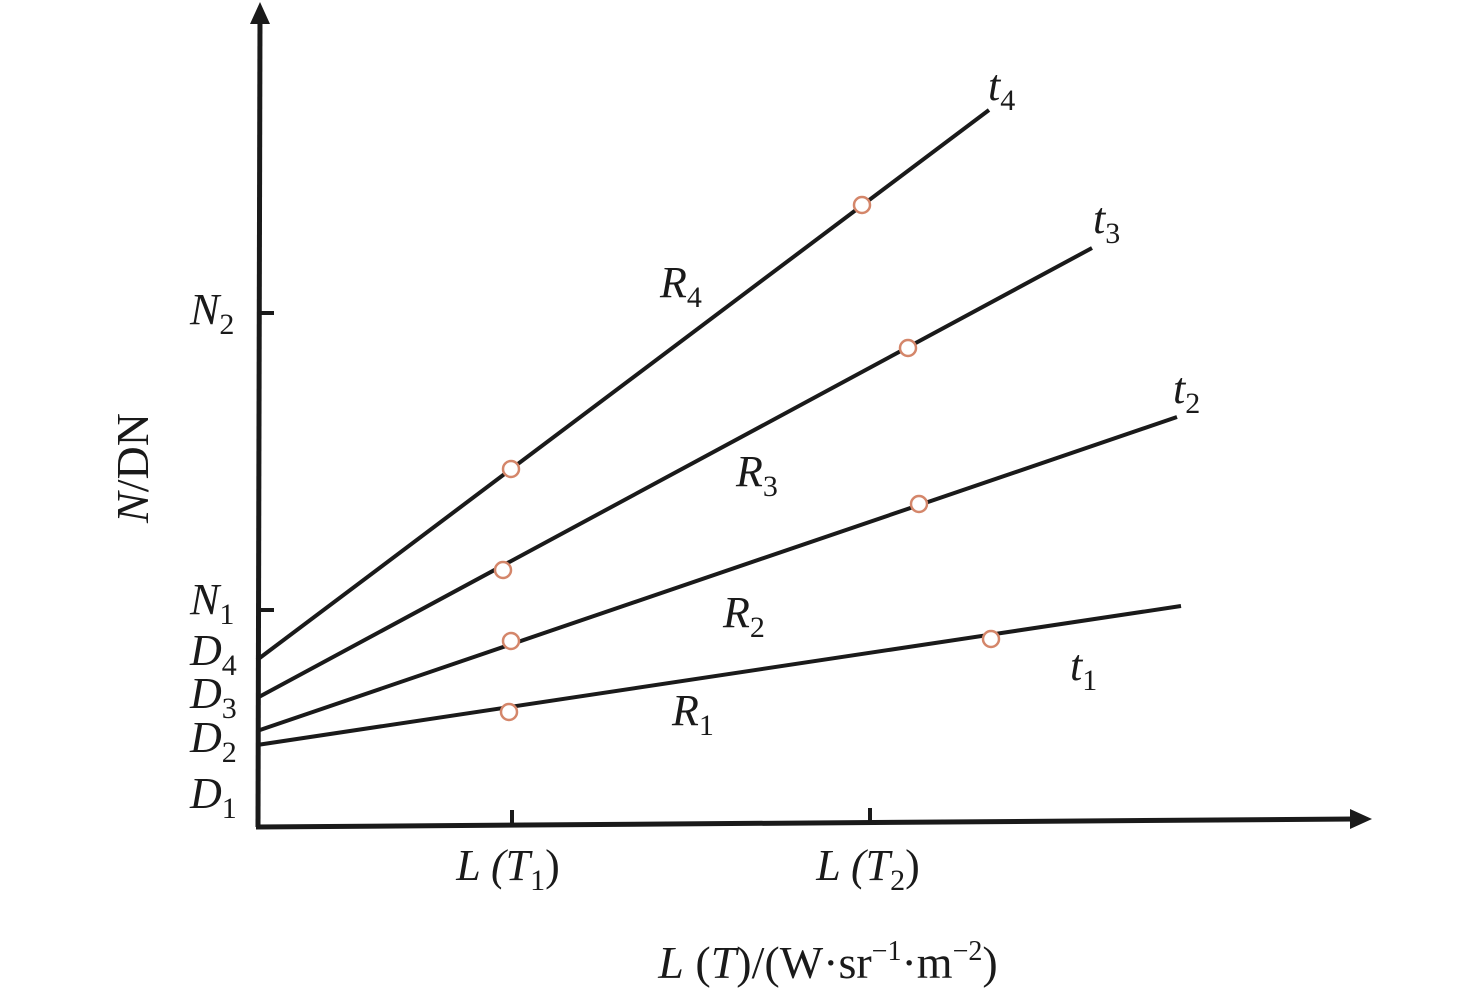 The width and height of the screenshot is (1476, 997). I want to click on response-label-r2: R2, so click(743, 616).